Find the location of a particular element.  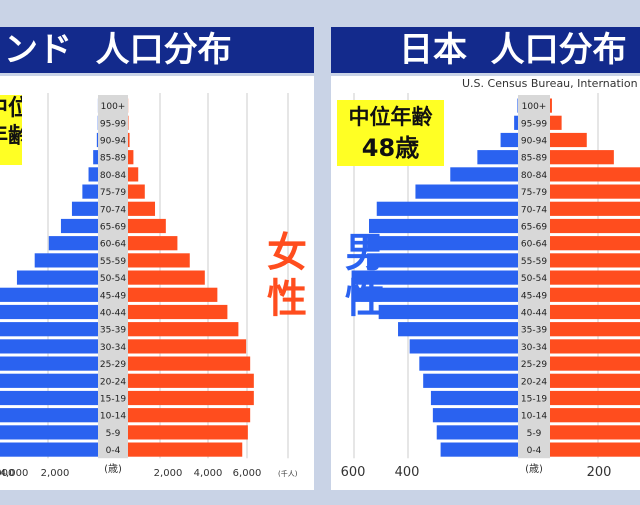

age-axis-band is located at coordinates (534, 277).